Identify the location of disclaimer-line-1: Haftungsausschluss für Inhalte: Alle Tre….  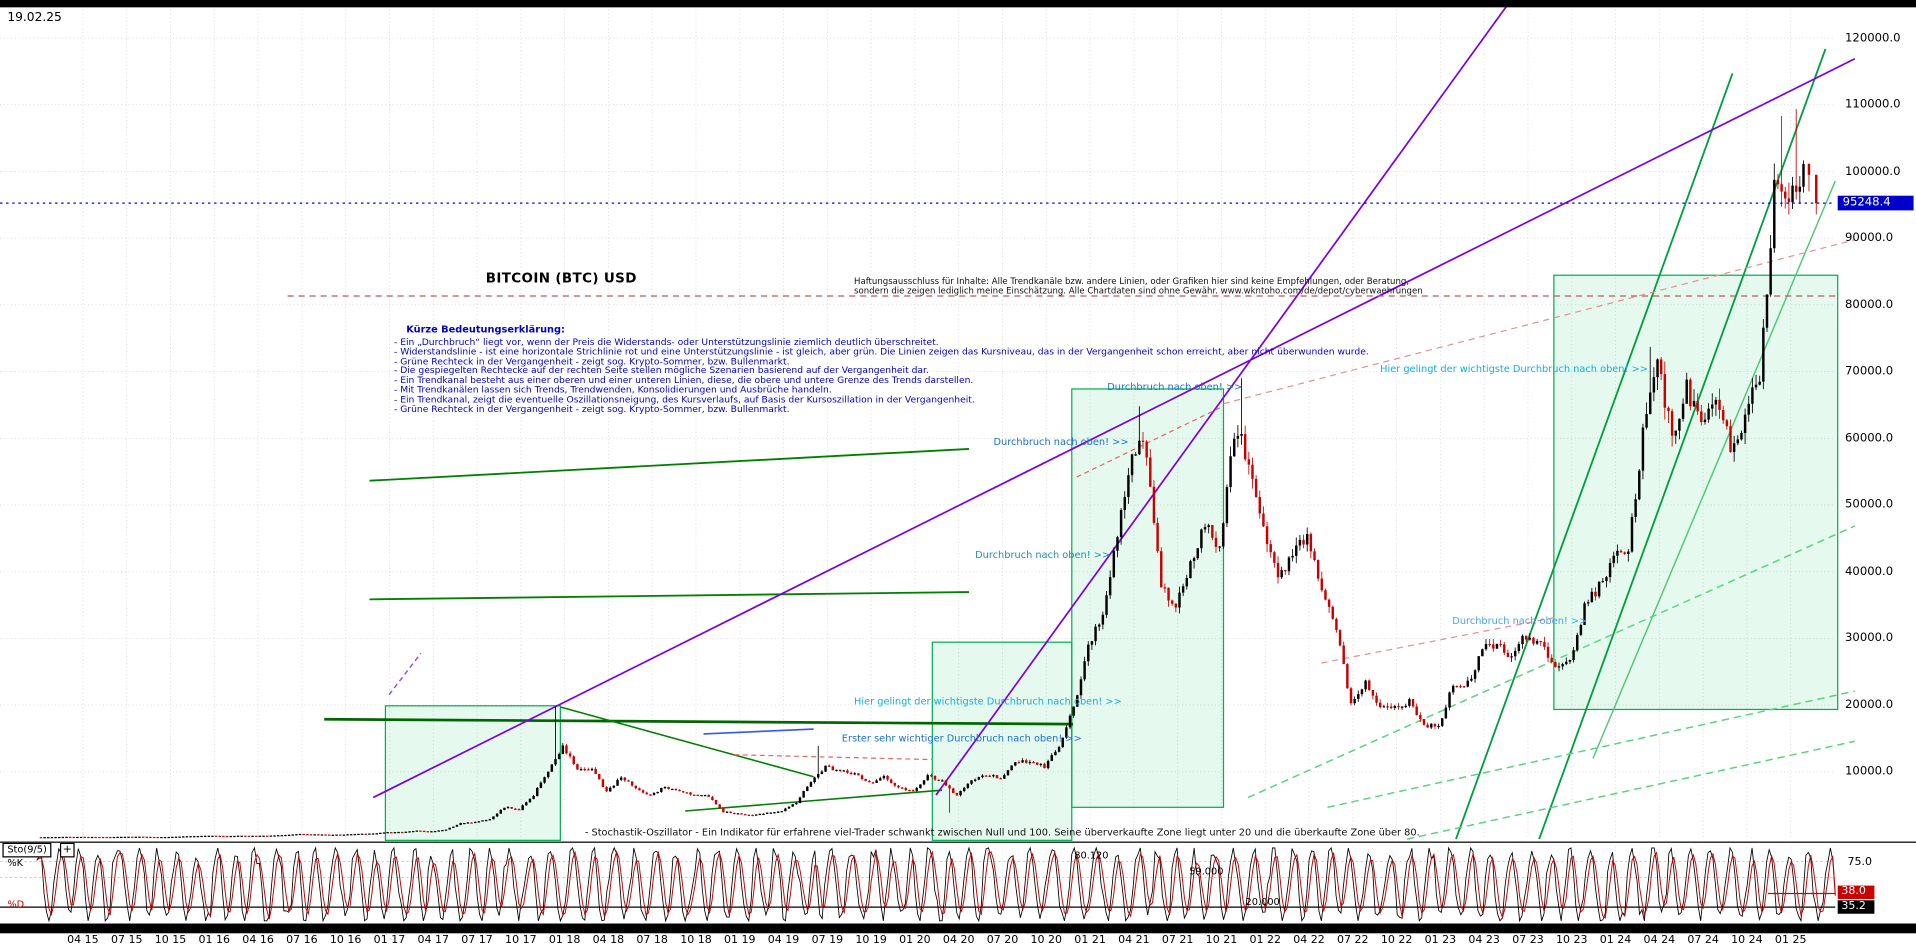
(1132, 281).